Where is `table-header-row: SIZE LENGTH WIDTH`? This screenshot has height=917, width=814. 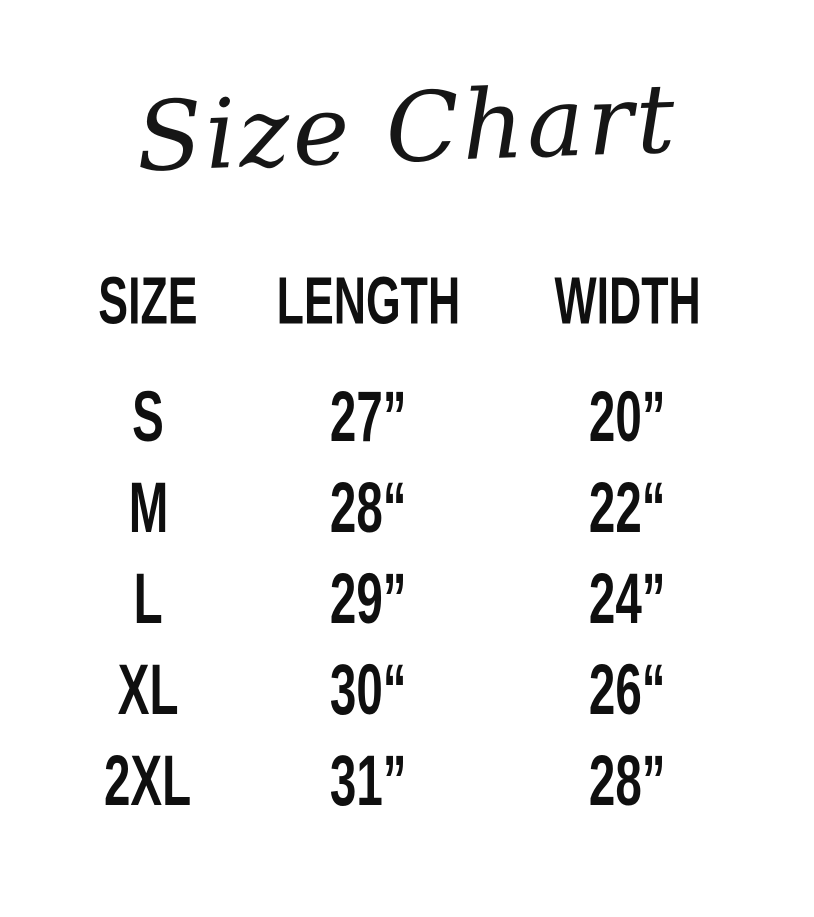
table-header-row: SIZE LENGTH WIDTH is located at coordinates (407, 302).